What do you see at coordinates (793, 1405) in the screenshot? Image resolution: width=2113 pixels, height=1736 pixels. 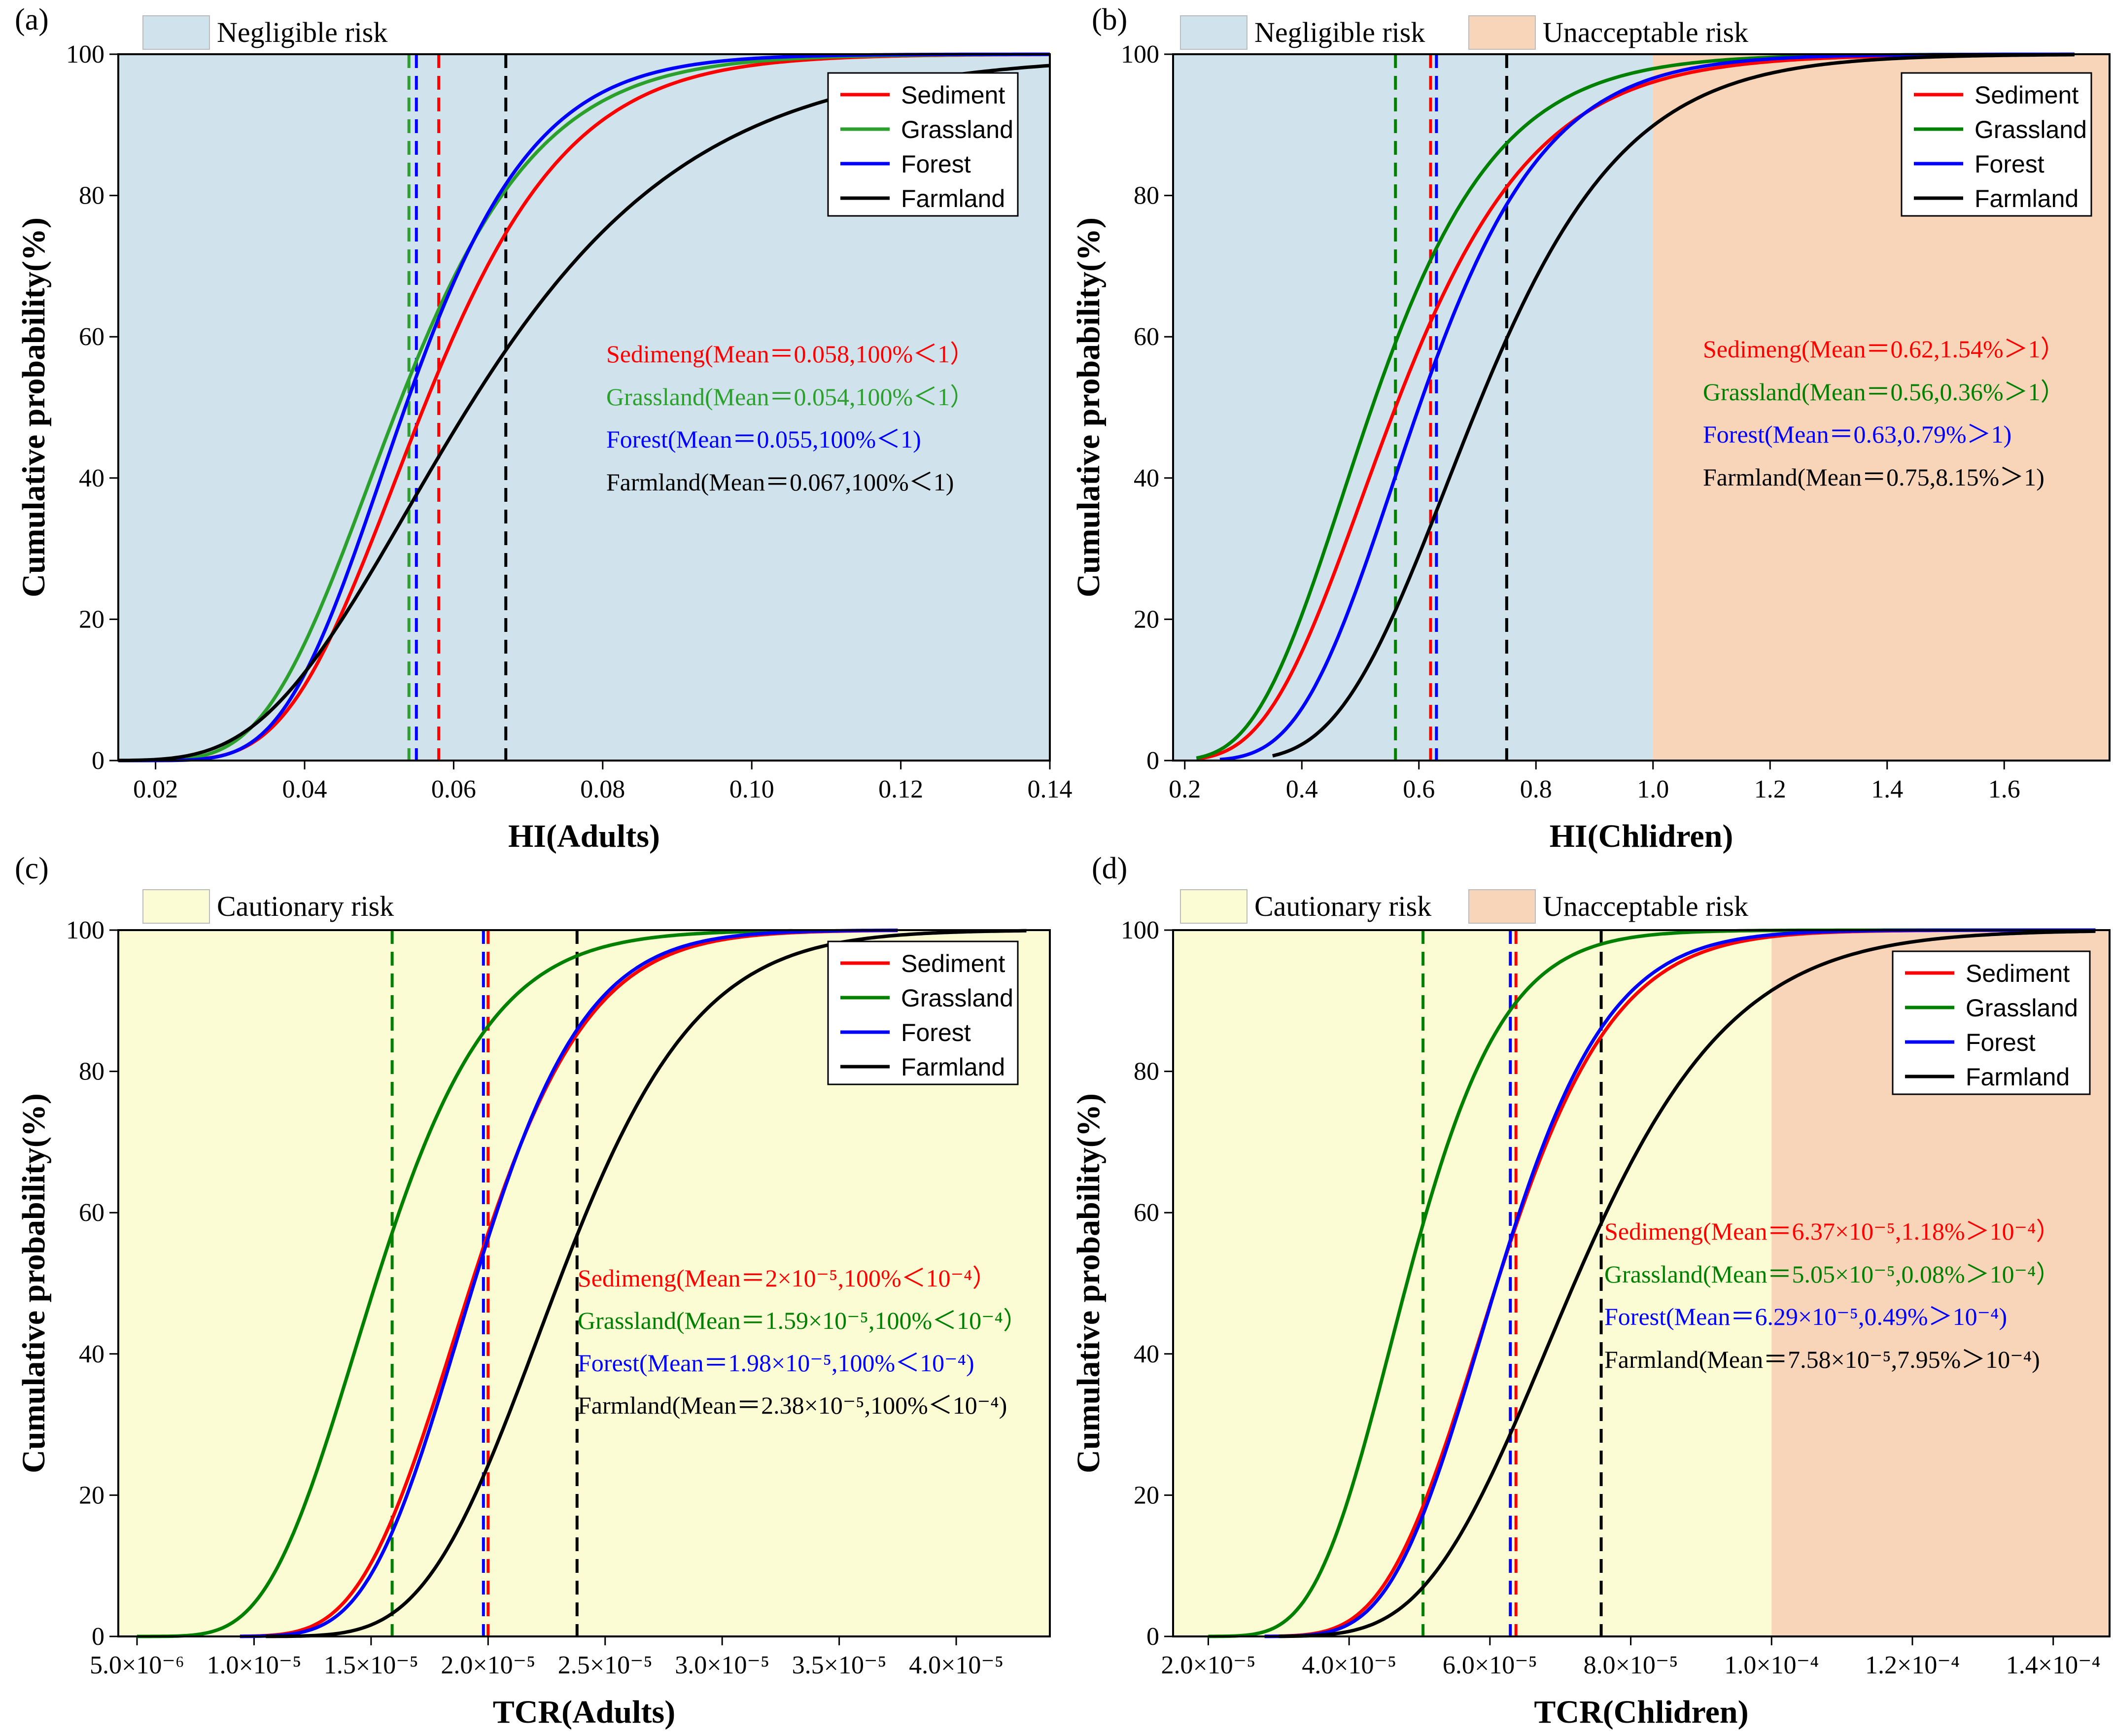 I see `mean-annotation: Farmland(Mean＝2.38×10⁻⁵,100%＜10⁻⁴)` at bounding box center [793, 1405].